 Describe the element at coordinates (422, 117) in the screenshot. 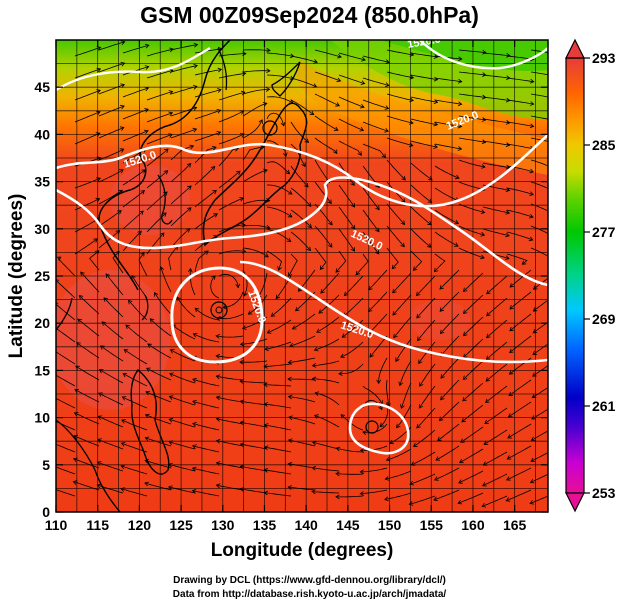

I see `warm-transition` at that location.